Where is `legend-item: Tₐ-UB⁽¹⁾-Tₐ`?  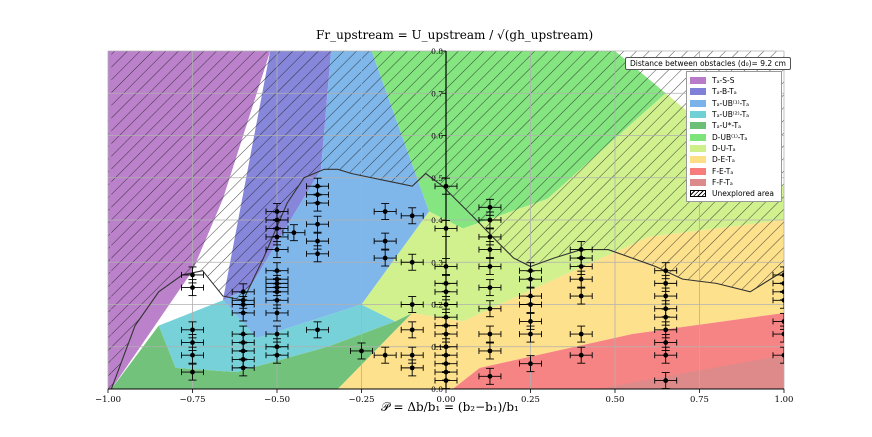
legend-item: Tₐ-UB⁽¹⁾-Tₐ is located at coordinates (734, 103).